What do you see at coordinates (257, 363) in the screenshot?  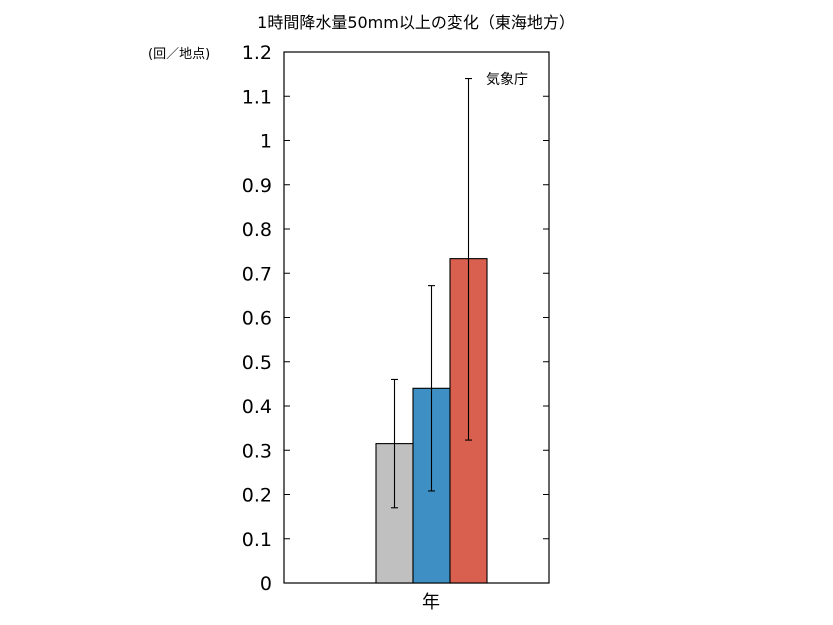 I see `y-tick-label: 0.5` at bounding box center [257, 363].